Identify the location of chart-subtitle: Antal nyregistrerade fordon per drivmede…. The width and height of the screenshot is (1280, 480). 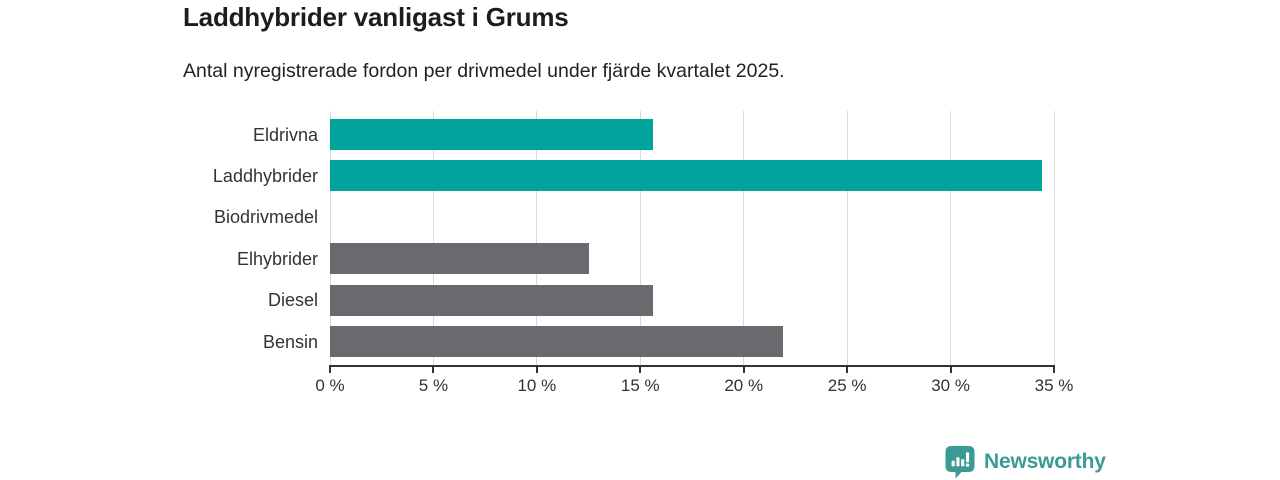
(484, 71).